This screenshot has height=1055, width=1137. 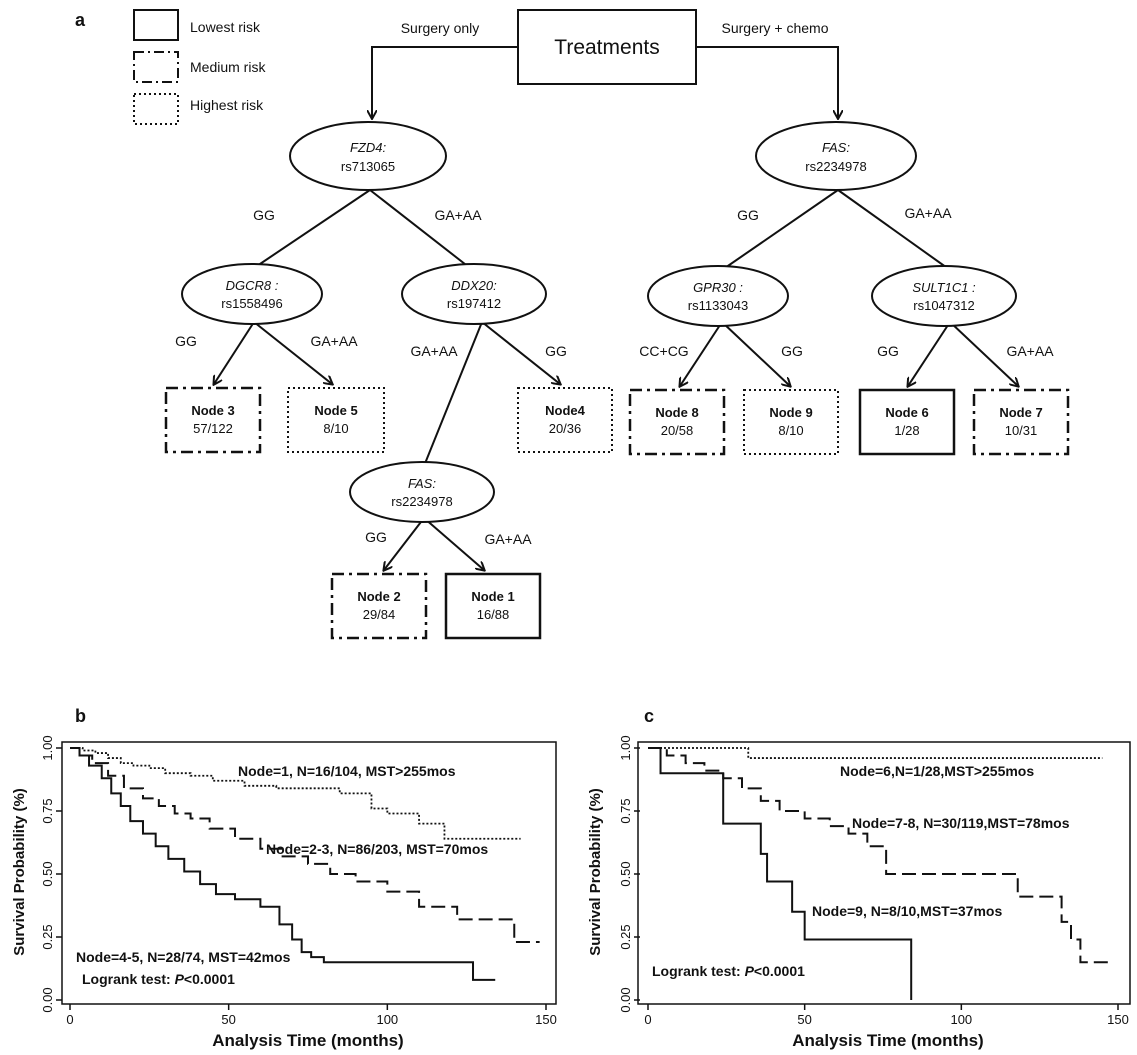 I want to click on node-3-box, so click(x=213, y=420).